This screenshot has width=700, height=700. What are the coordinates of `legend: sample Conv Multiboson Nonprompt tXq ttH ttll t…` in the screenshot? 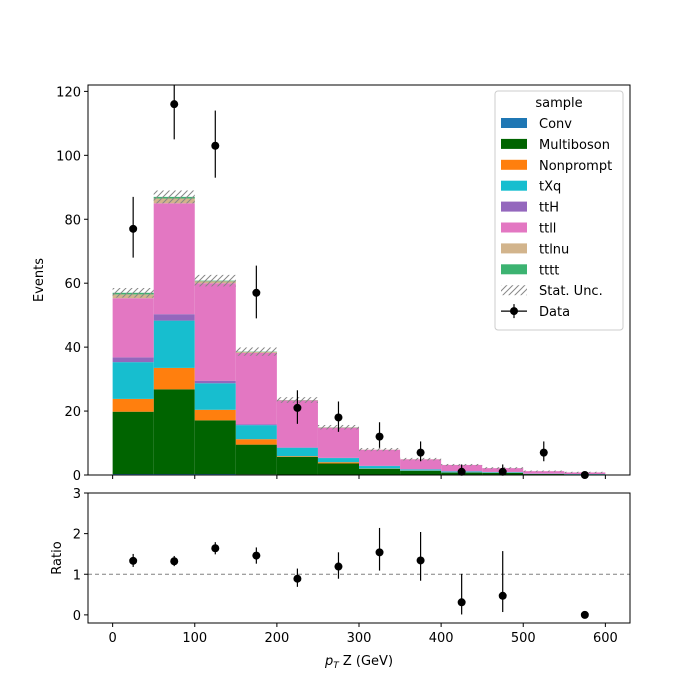 It's located at (559, 210).